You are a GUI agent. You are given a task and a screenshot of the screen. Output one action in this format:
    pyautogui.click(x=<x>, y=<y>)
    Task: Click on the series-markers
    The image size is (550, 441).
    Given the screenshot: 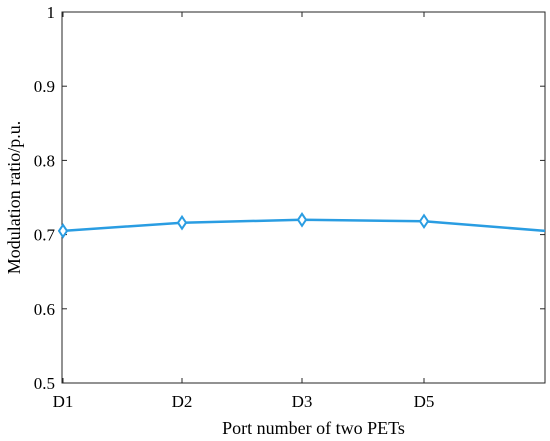 What is the action you would take?
    pyautogui.click(x=243, y=225)
    